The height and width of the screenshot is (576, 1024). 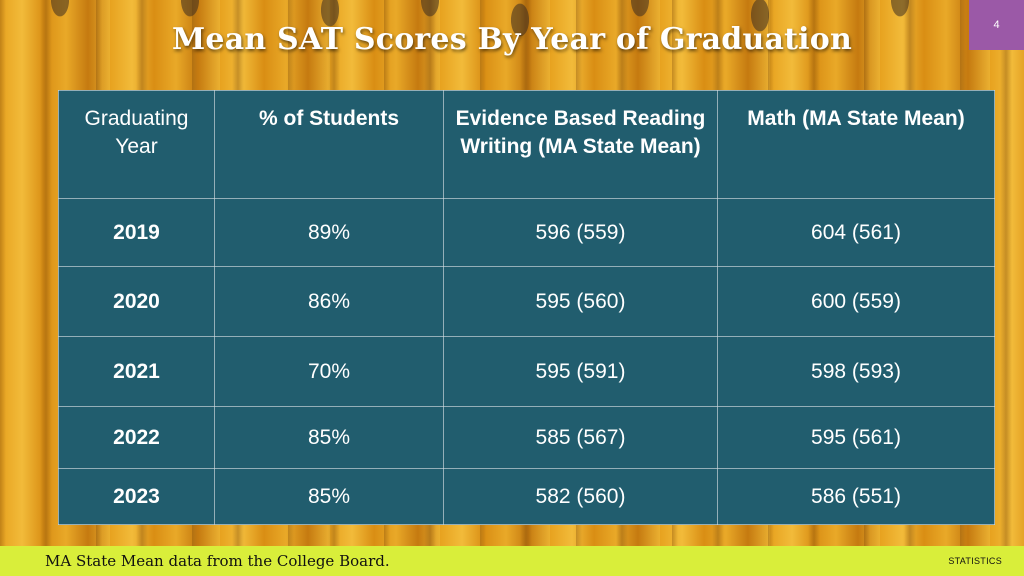 I want to click on cell-percent: 70%, so click(x=329, y=371).